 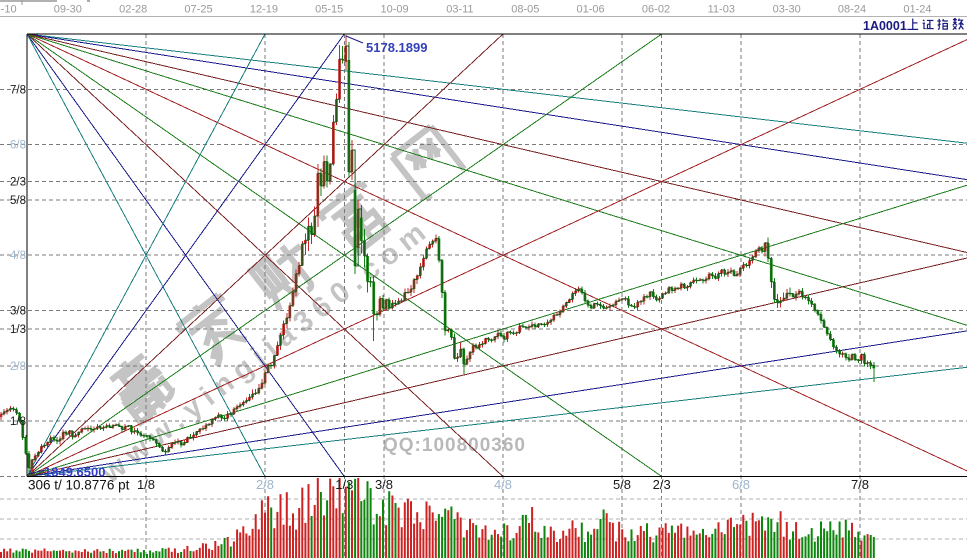 What do you see at coordinates (917, 10) in the screenshot?
I see `svg-text: 01-24` at bounding box center [917, 10].